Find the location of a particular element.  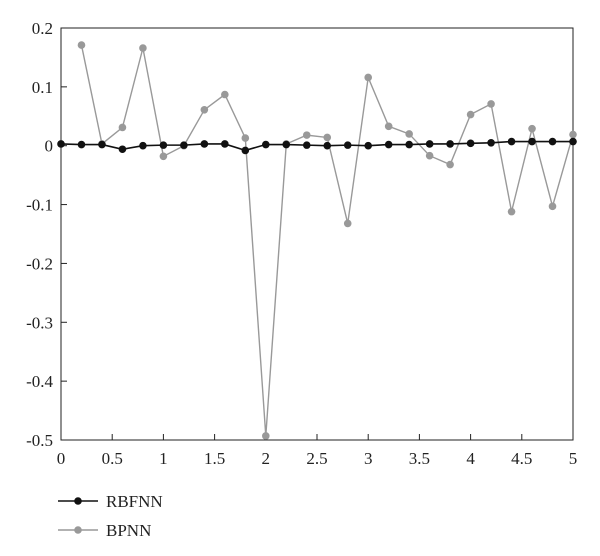

legend-marker-bpnn is located at coordinates (78, 530).